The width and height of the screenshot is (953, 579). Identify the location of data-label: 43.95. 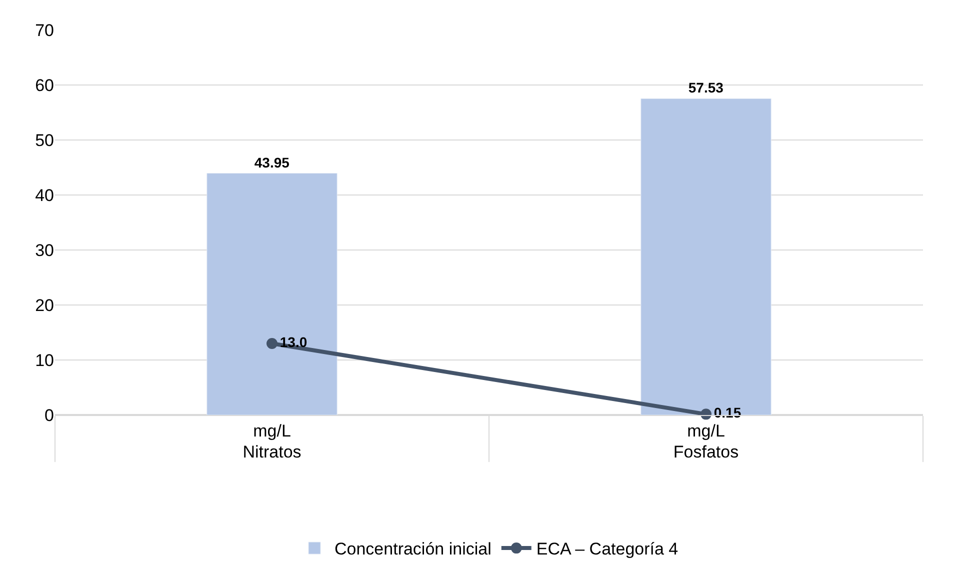
(272, 162).